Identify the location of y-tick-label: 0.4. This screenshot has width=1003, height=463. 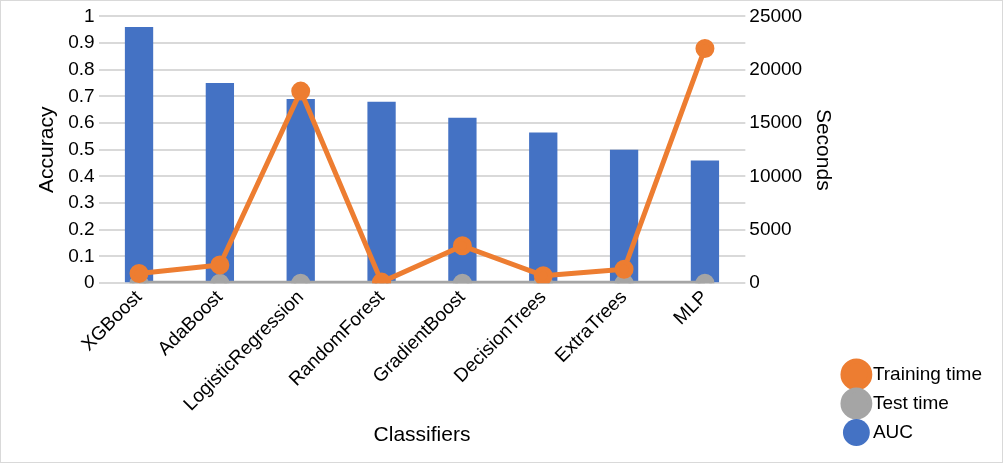
(82, 175).